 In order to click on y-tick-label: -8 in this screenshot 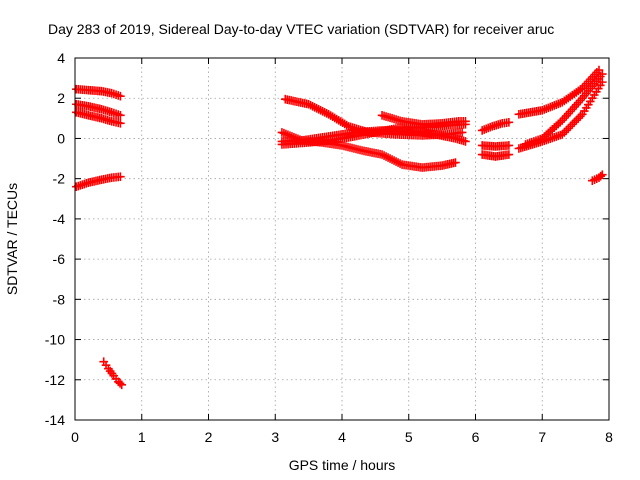, I will do `click(59, 299)`.